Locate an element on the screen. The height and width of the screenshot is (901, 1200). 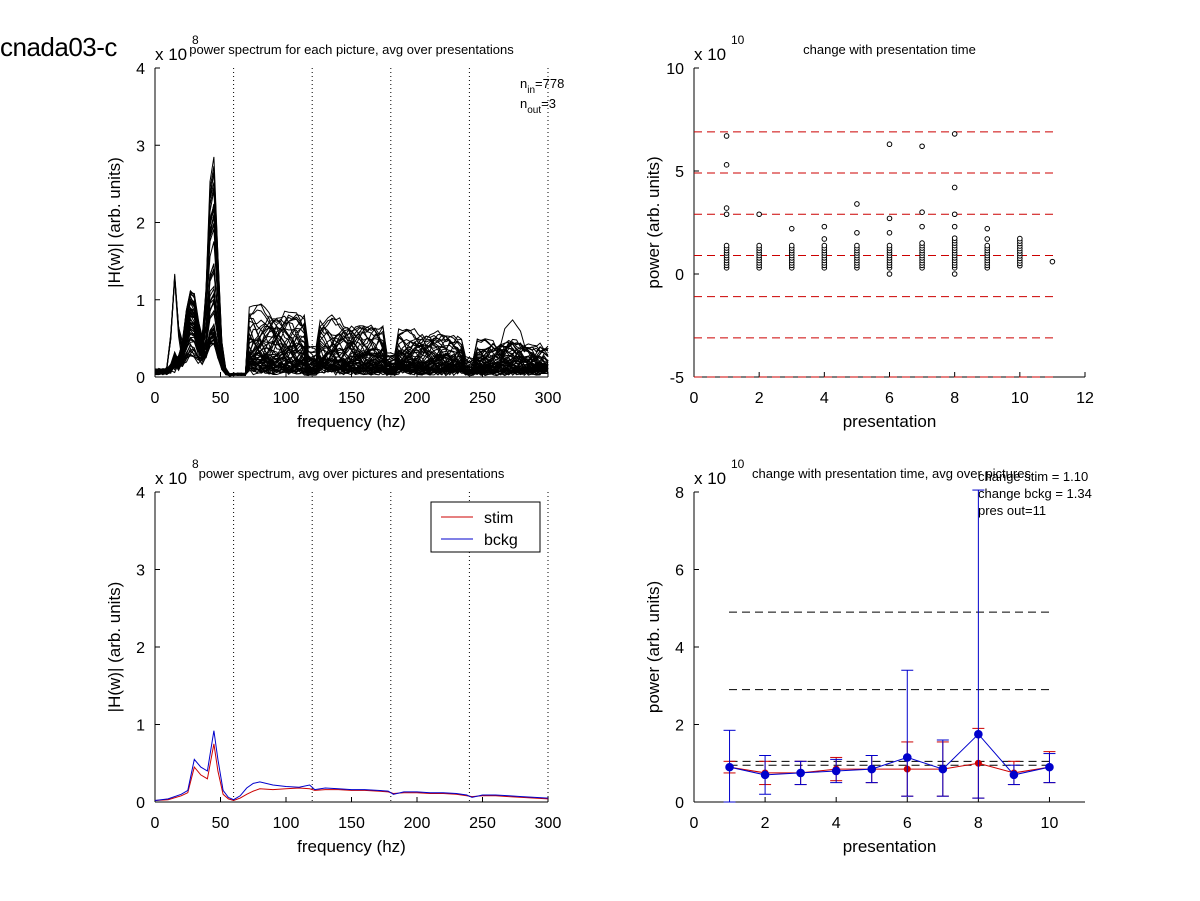
n-out-annotation: nout=3 is located at coordinates (538, 106).